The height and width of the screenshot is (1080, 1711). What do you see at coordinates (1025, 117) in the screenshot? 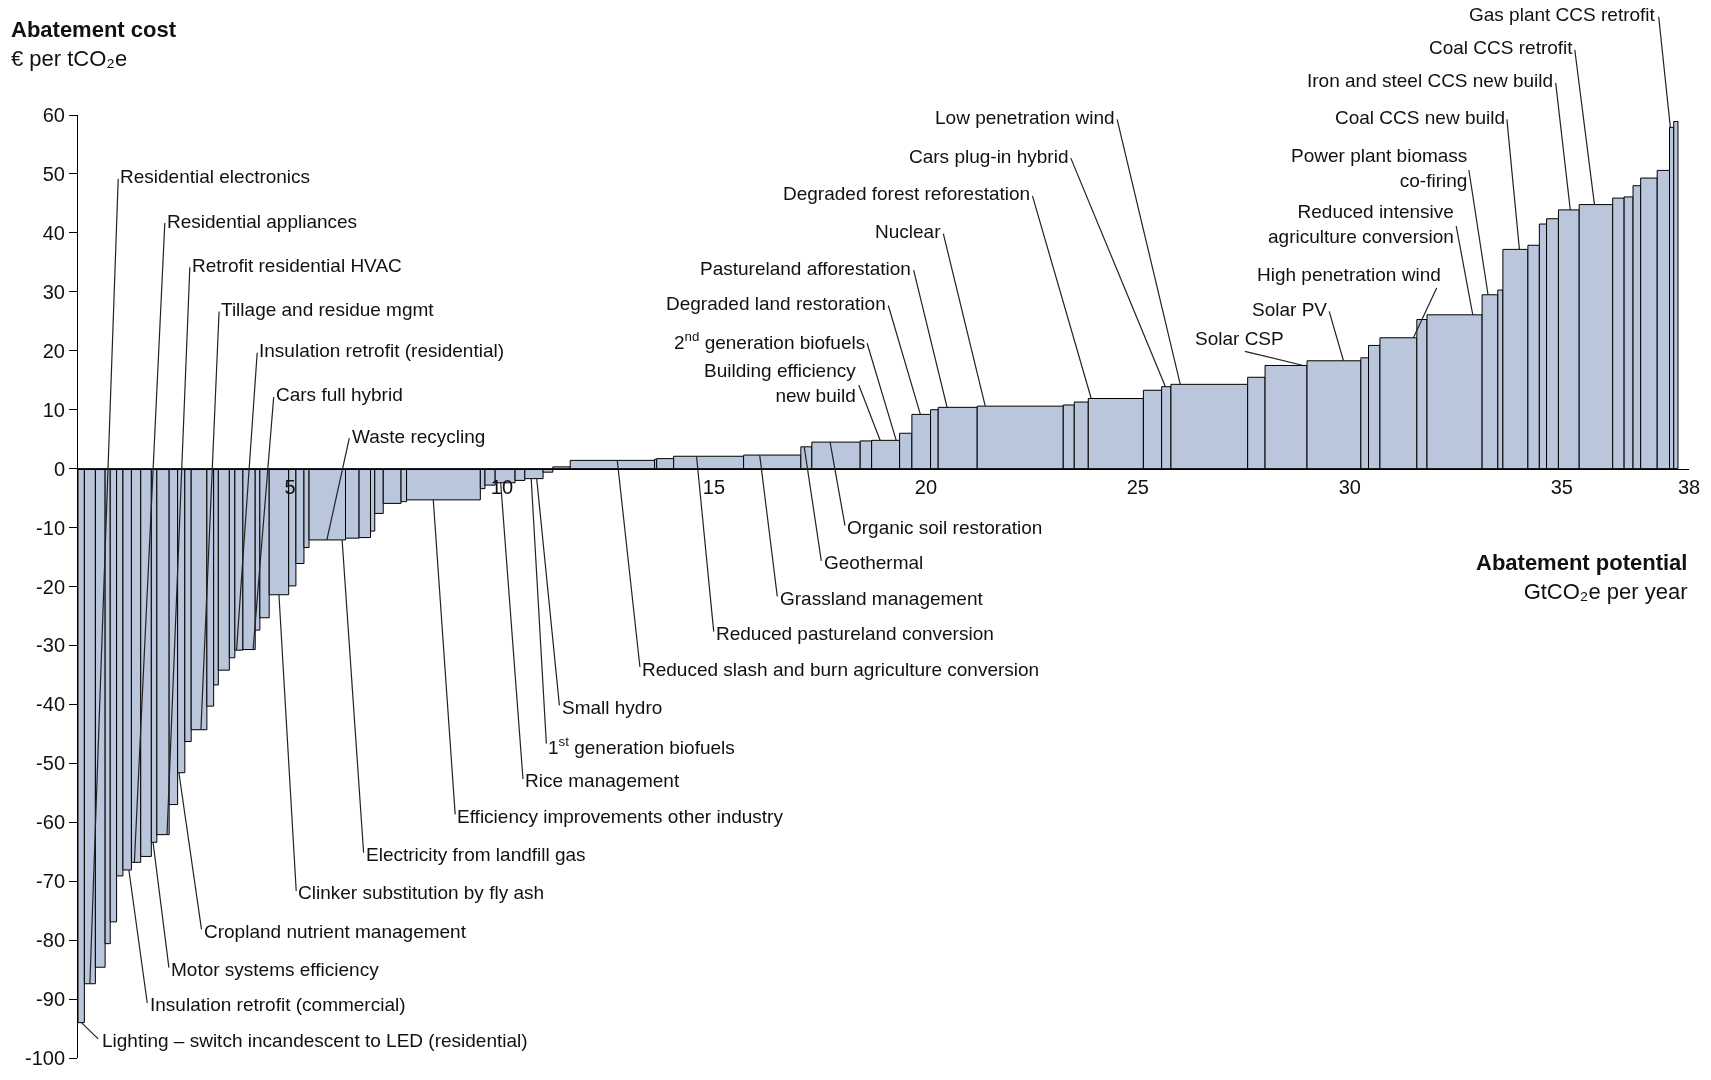
I see `annotation: Low penetration wind` at bounding box center [1025, 117].